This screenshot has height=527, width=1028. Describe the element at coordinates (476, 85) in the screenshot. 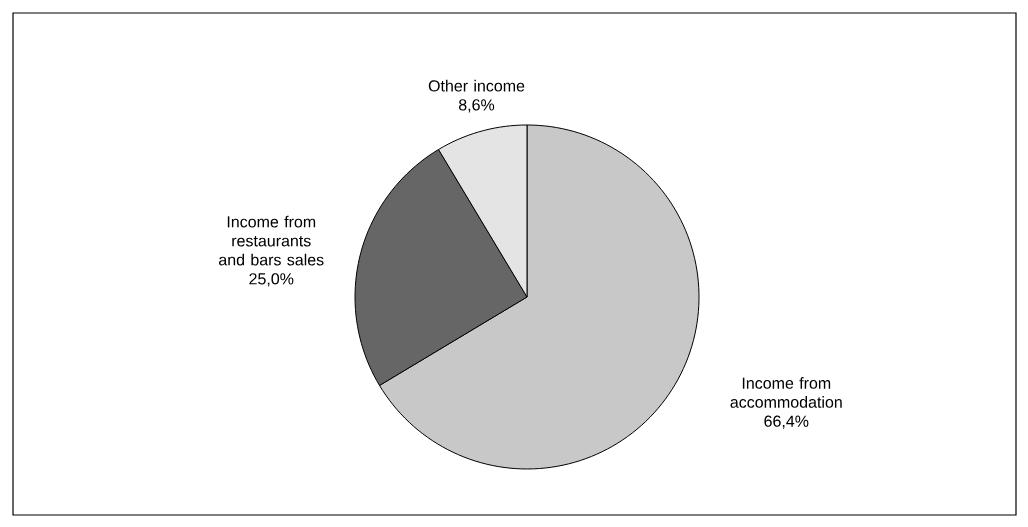

I see `slice-label: Other income` at that location.